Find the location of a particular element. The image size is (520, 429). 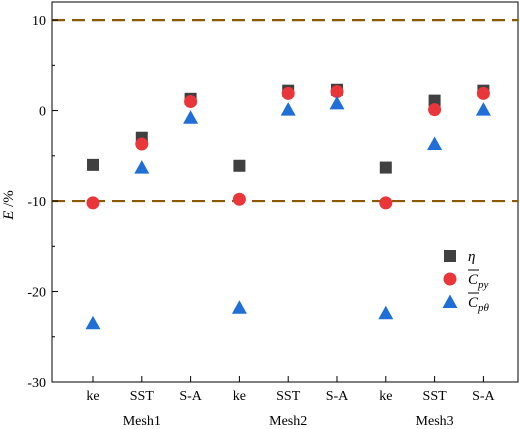

group-label: Mesh2 is located at coordinates (288, 421).